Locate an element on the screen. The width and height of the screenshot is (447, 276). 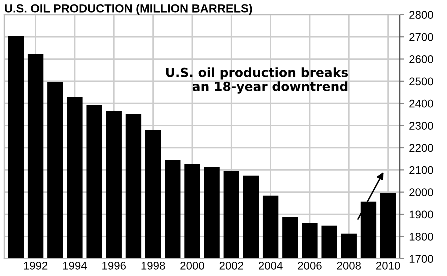
x-tick-label: 2010 is located at coordinates (388, 266).